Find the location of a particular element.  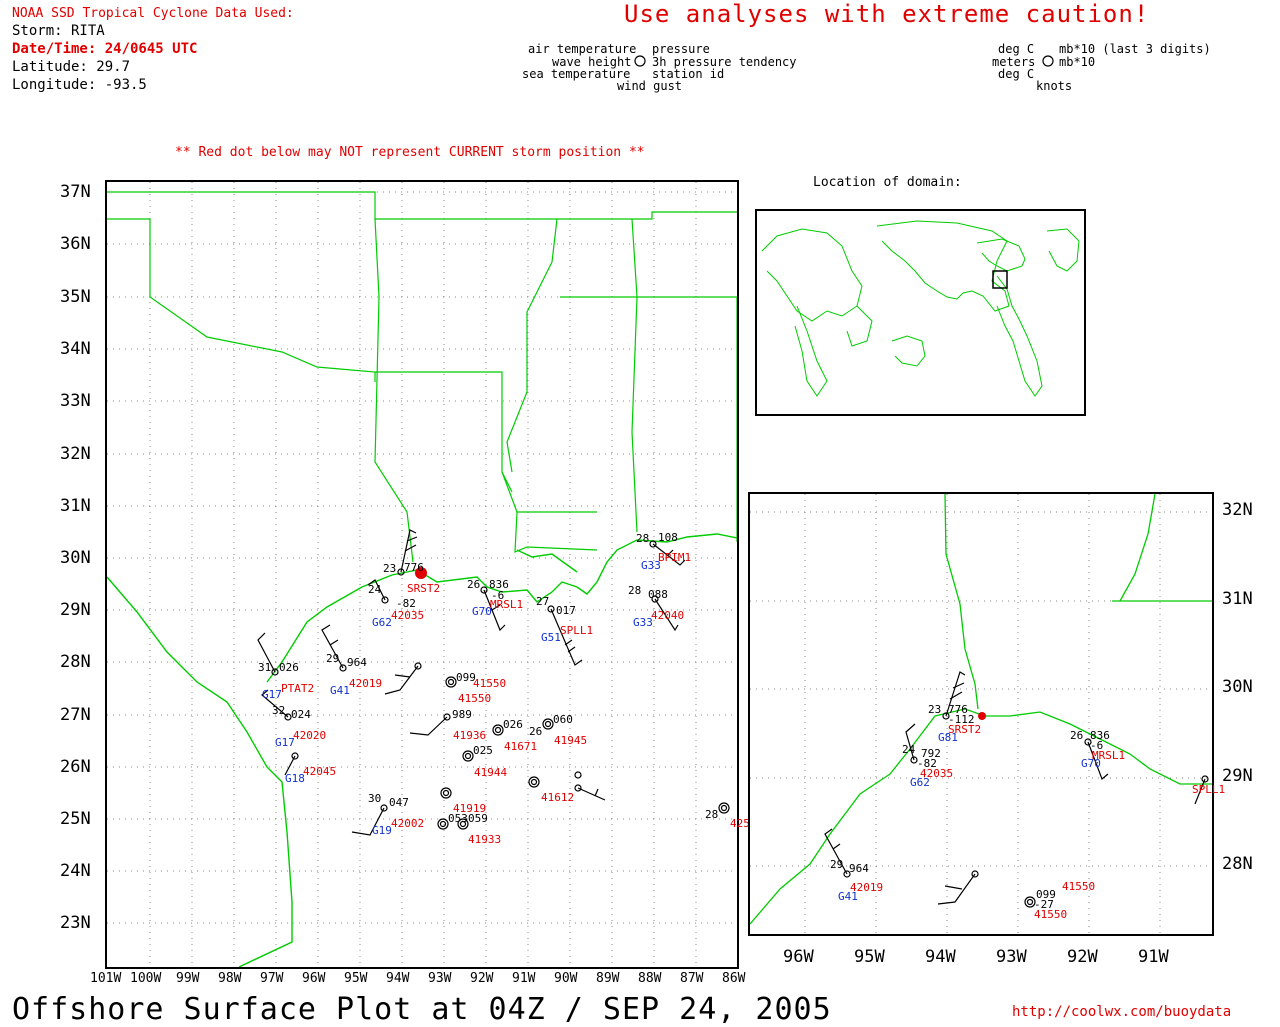

zoom-mrsl1-tendency: -6 is located at coordinates (1097, 745).